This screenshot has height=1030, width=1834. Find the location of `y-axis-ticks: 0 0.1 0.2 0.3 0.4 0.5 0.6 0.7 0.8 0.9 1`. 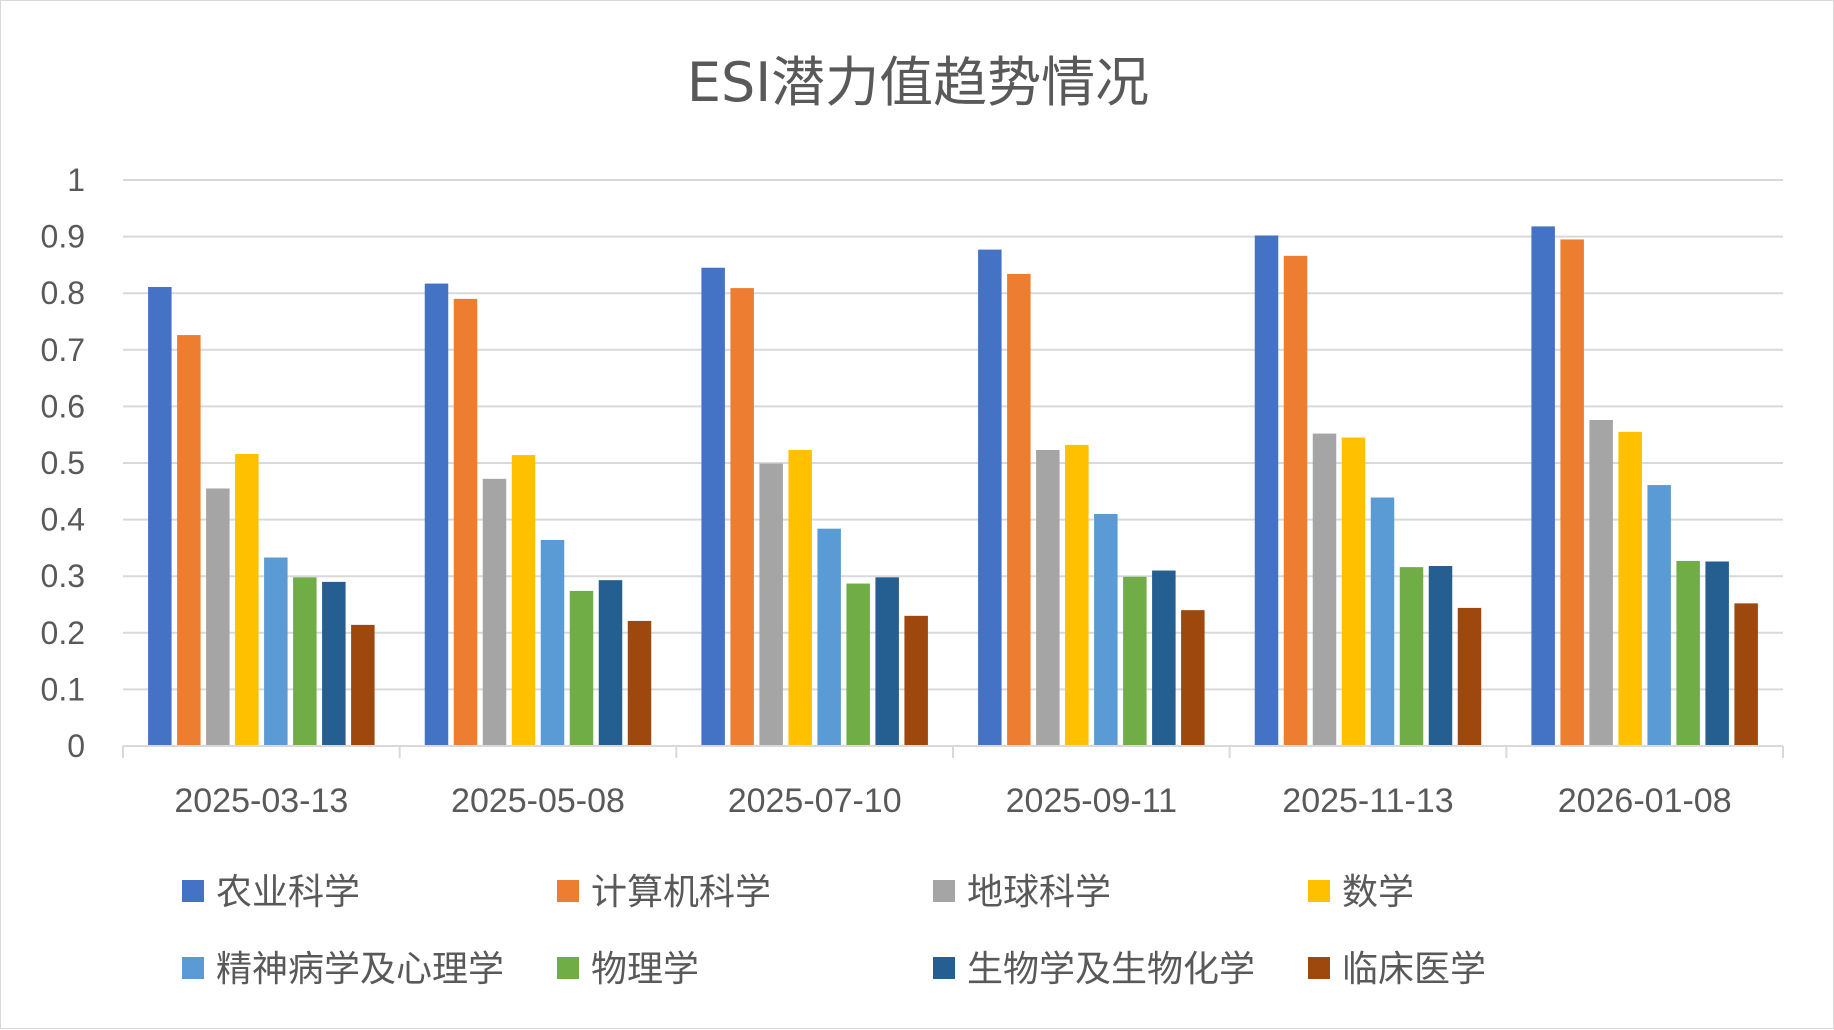

y-axis-ticks: 0 0.1 0.2 0.3 0.4 0.5 0.6 0.7 0.8 0.9 1 is located at coordinates (63, 463).